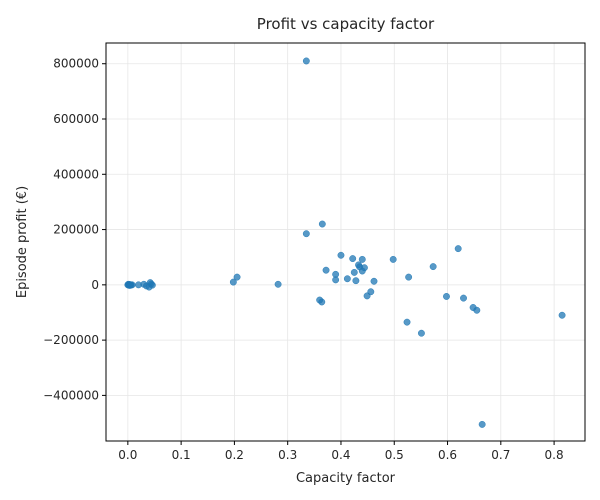  What do you see at coordinates (447, 455) in the screenshot?
I see `x-tick-label: 0.6` at bounding box center [447, 455].